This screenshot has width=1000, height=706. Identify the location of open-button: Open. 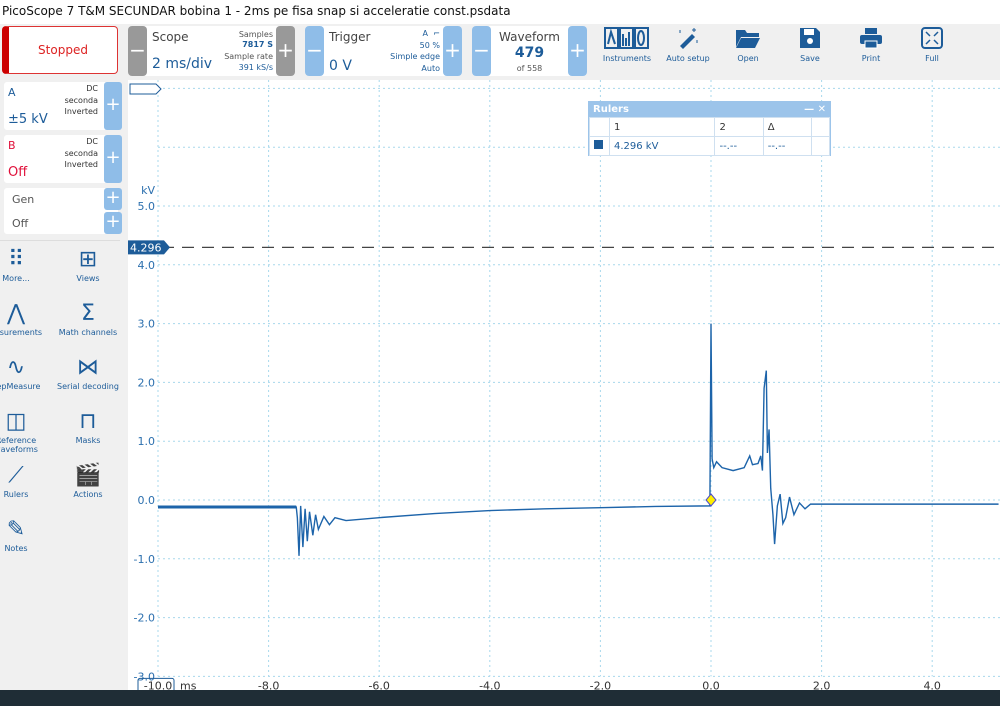
(748, 44).